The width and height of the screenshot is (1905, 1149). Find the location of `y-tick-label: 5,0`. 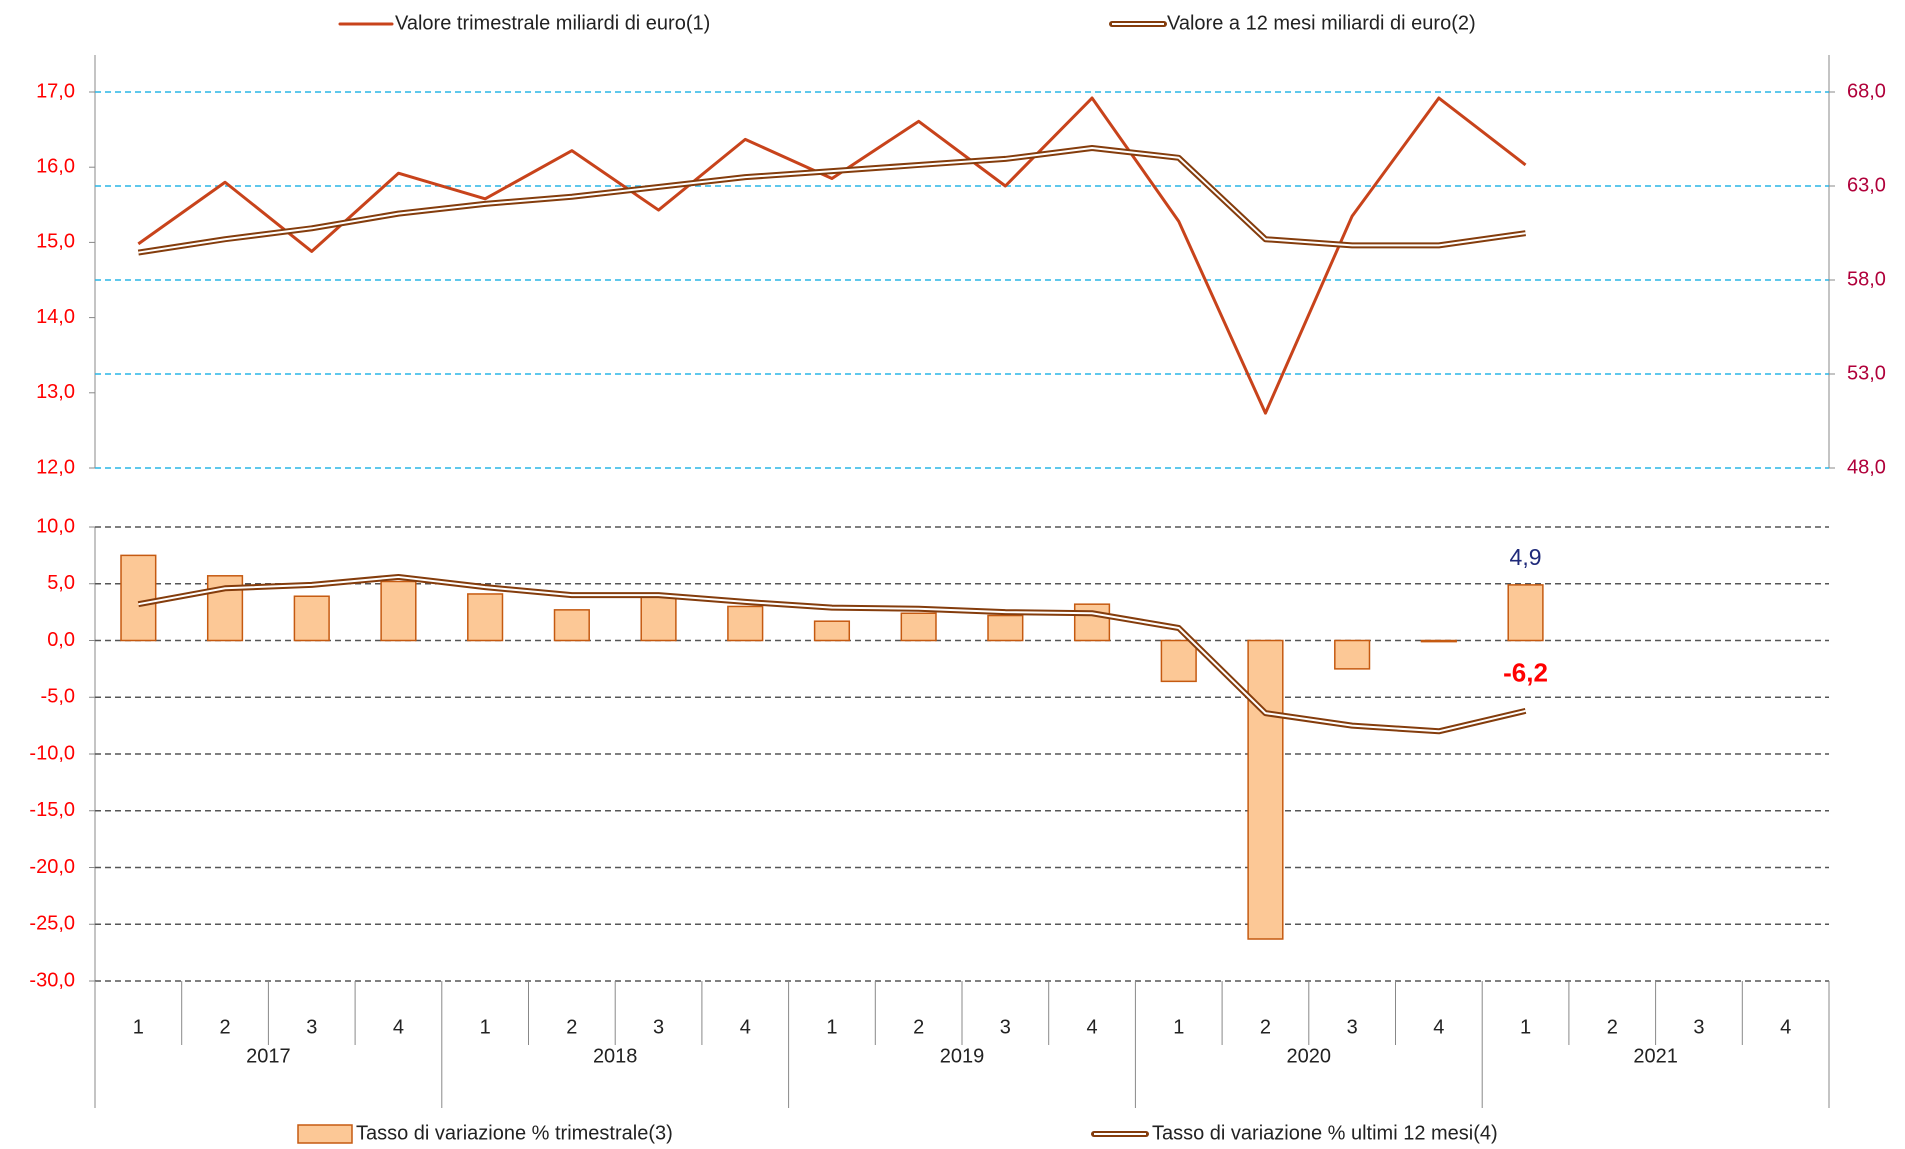

y-tick-label: 5,0 is located at coordinates (61, 583).